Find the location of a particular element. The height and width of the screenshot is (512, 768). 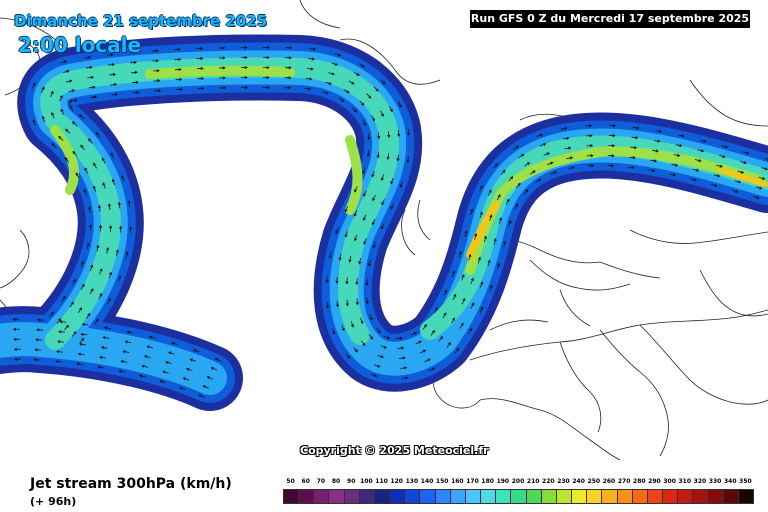

legend-value-label: 90 is located at coordinates (351, 481).